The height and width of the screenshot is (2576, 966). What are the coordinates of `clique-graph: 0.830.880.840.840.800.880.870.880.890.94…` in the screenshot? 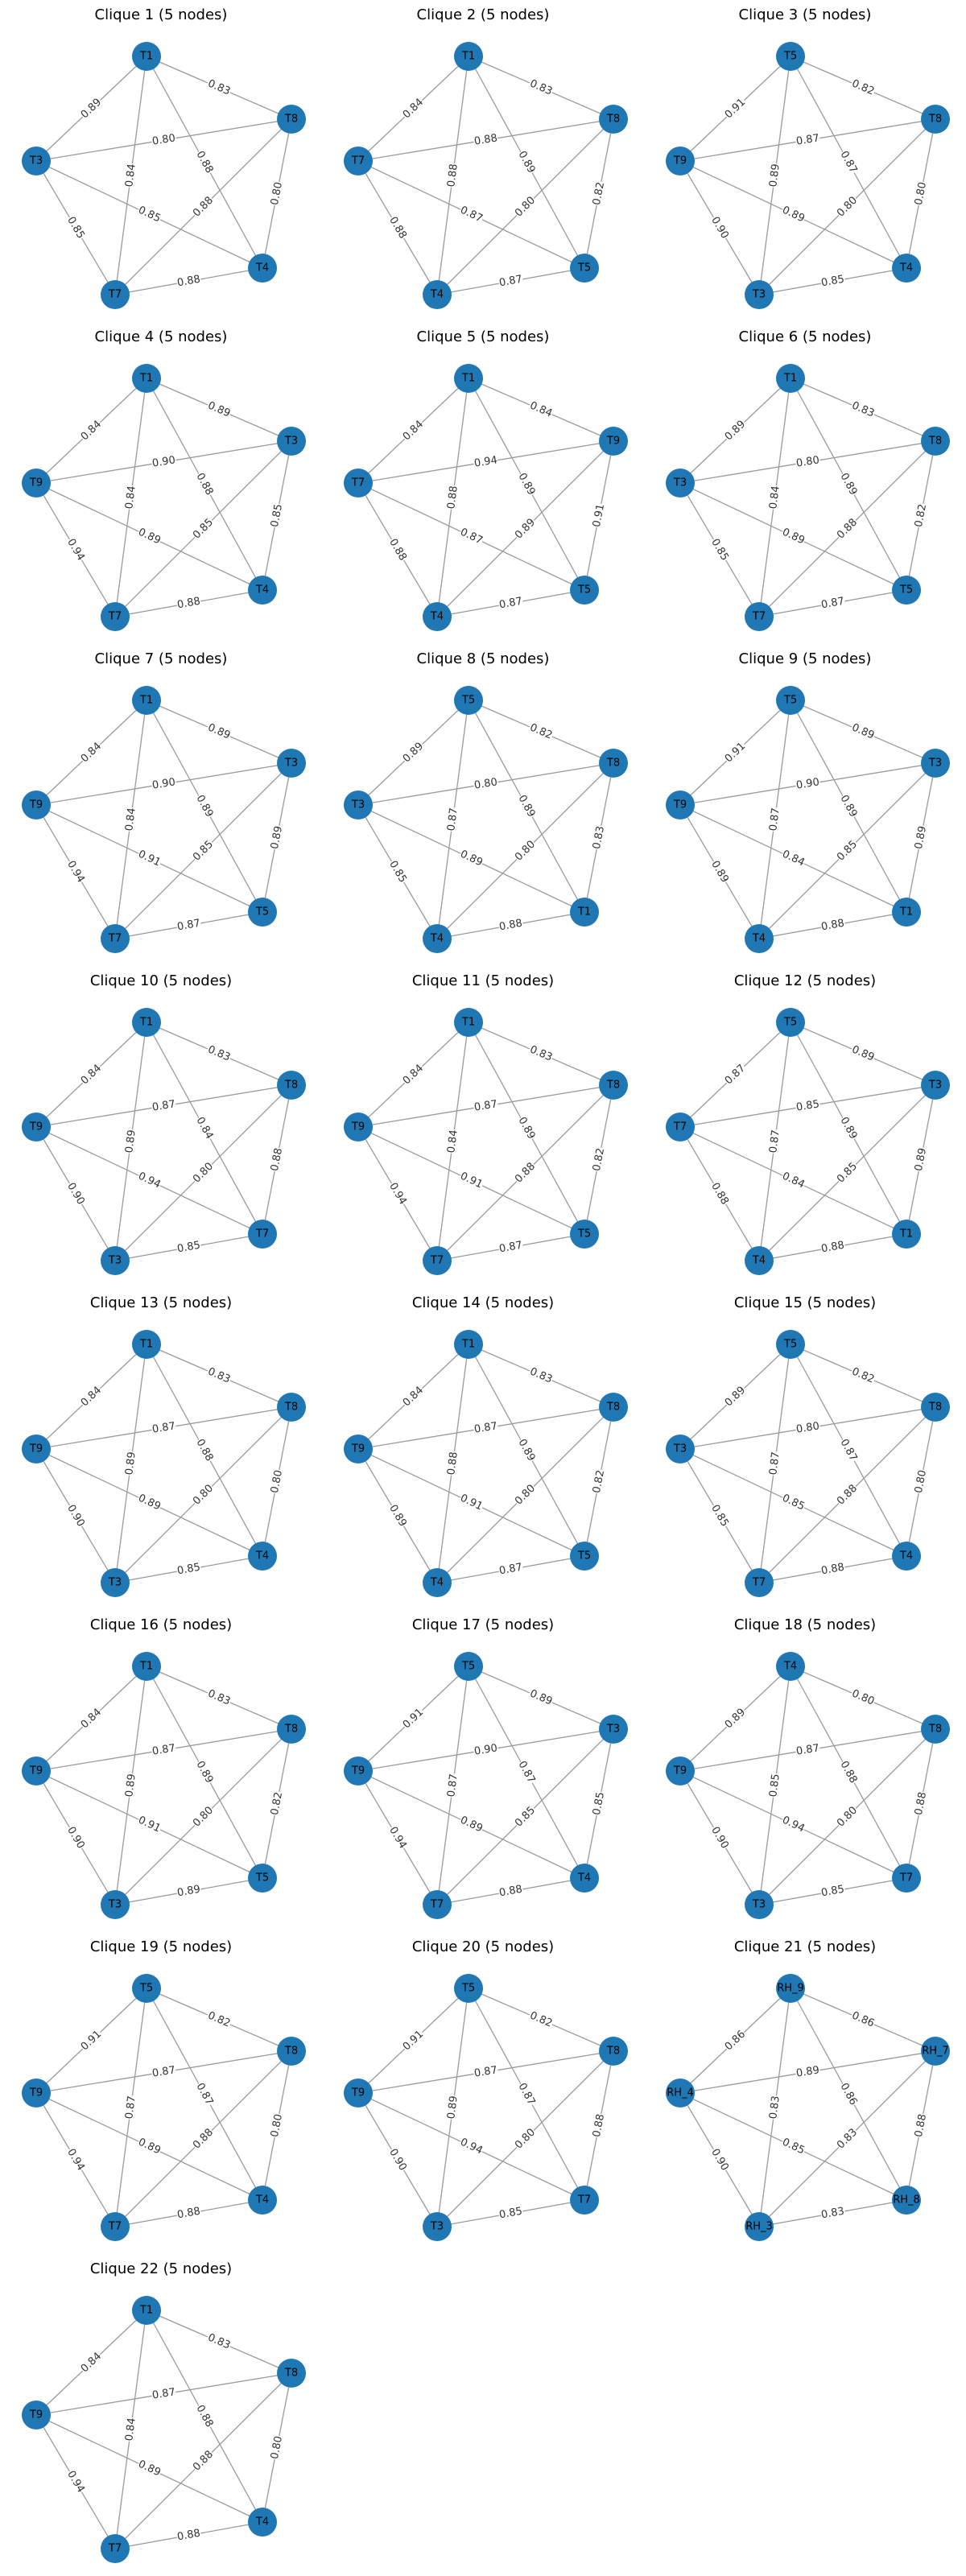 It's located at (161, 2415).